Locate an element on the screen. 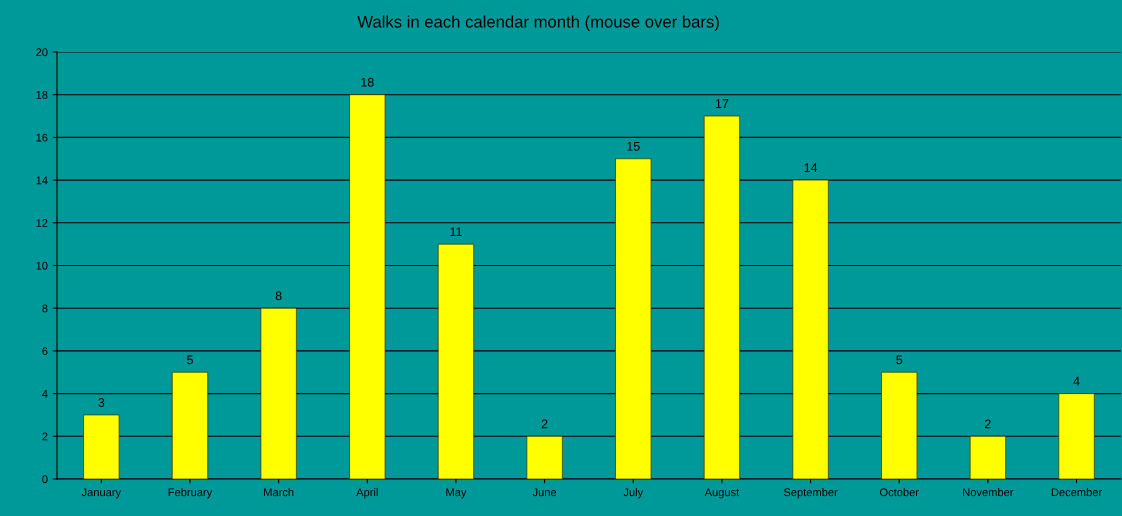 This screenshot has width=1122, height=516. y-tick-label: 12 is located at coordinates (42, 223).